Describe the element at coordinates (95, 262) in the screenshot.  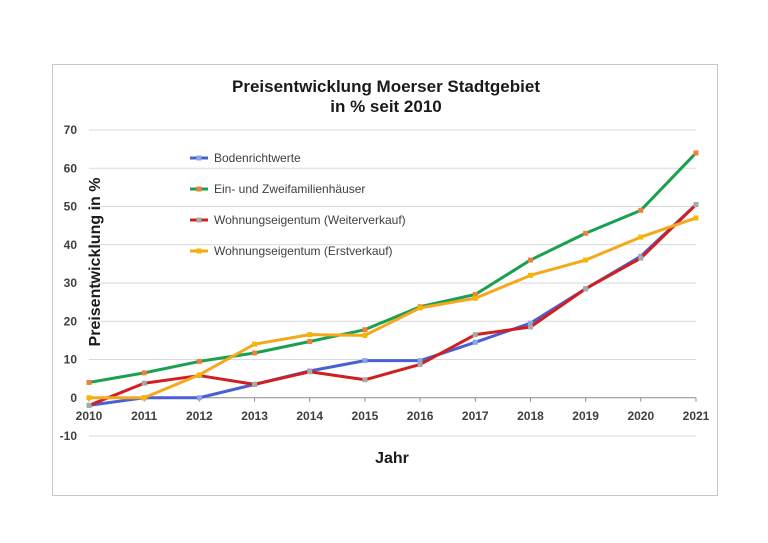
I see `y-axis-label: Preisentwicklung in %` at that location.